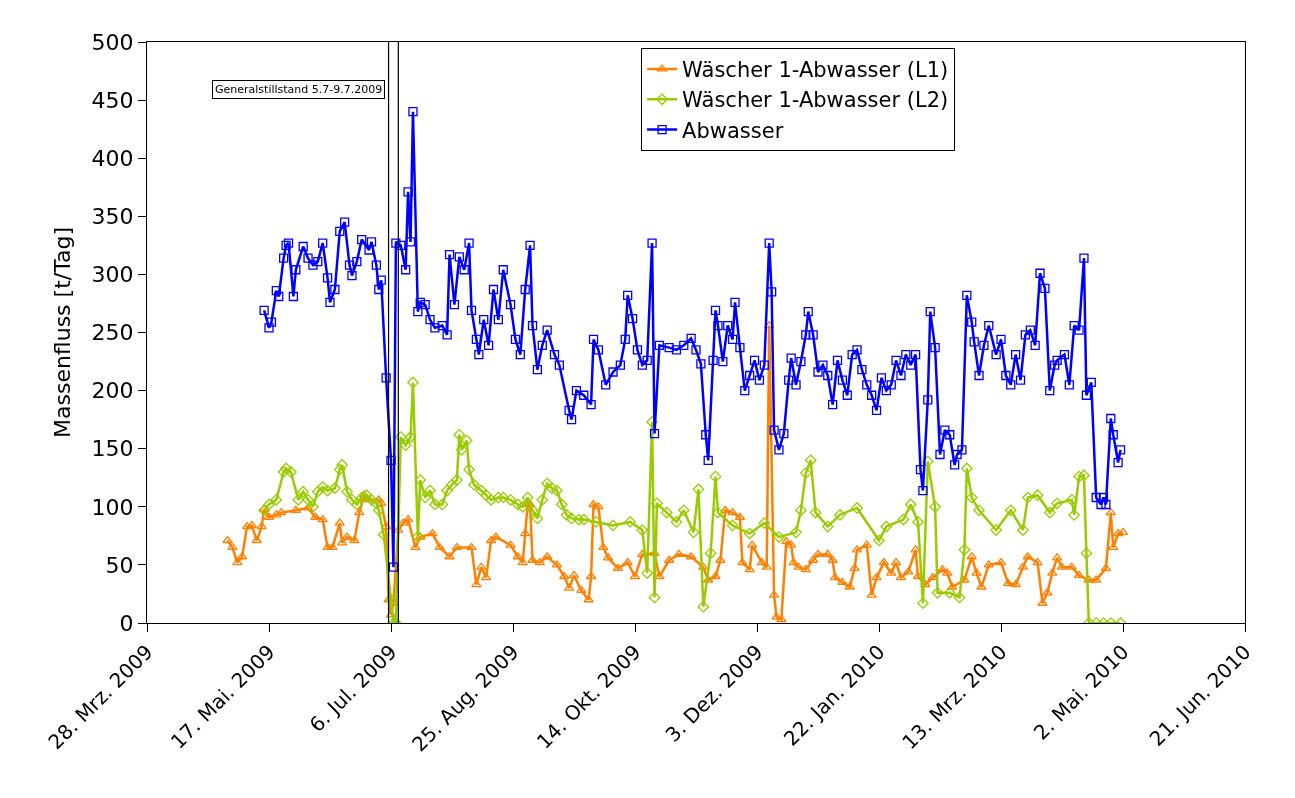 Image resolution: width=1295 pixels, height=798 pixels. Describe the element at coordinates (63, 332) in the screenshot. I see `y-axis-title: Massenfluss [t/Tag]` at that location.